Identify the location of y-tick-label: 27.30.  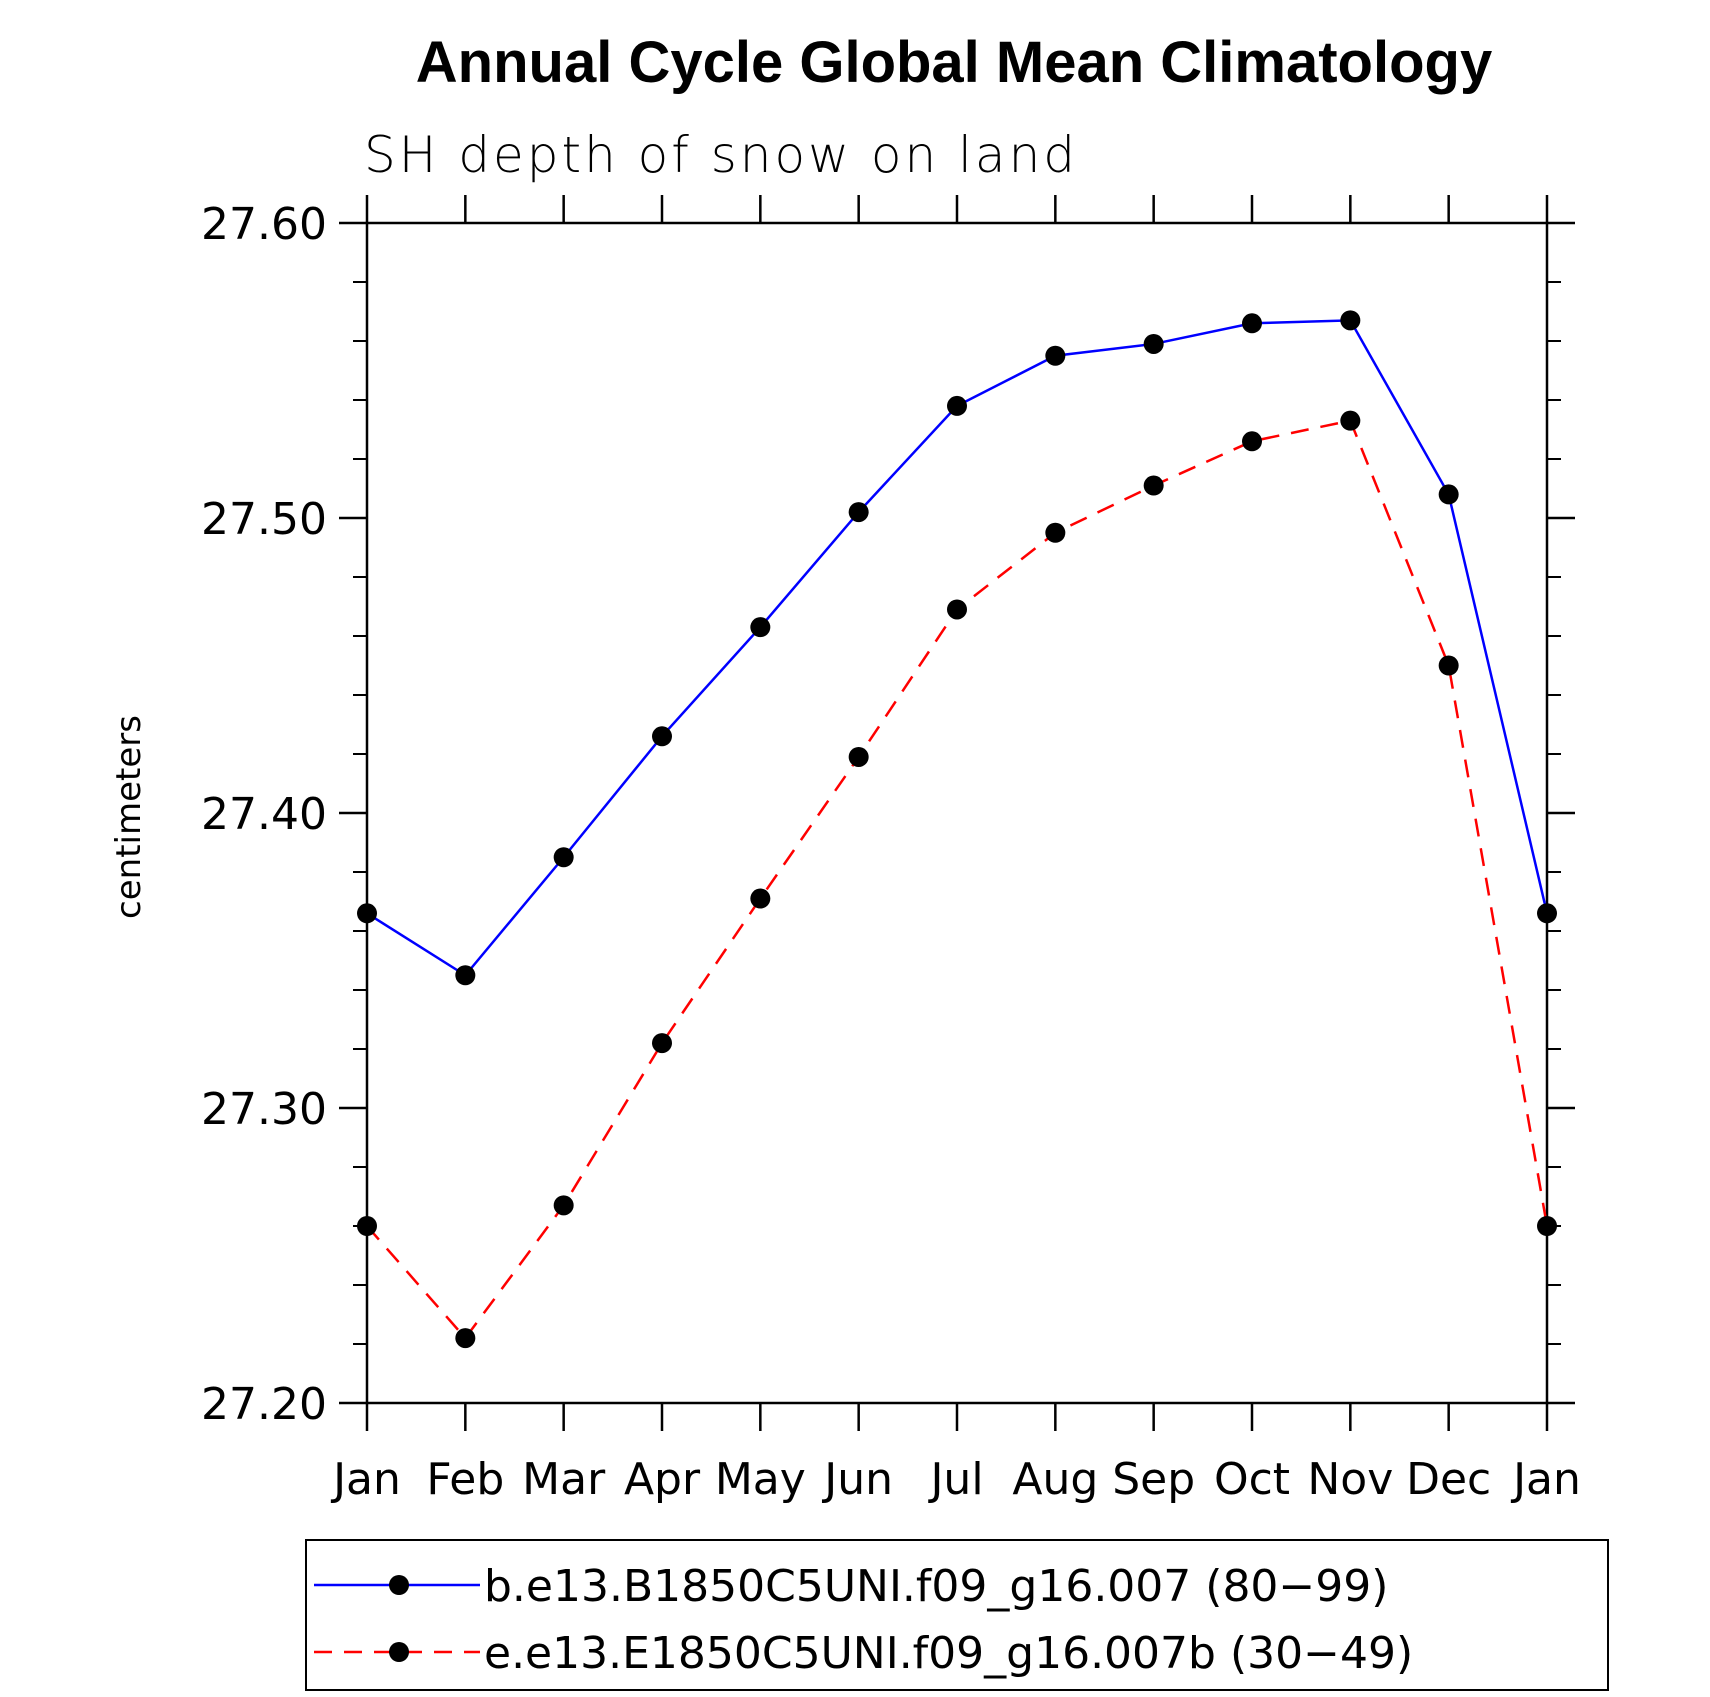
(264, 1109).